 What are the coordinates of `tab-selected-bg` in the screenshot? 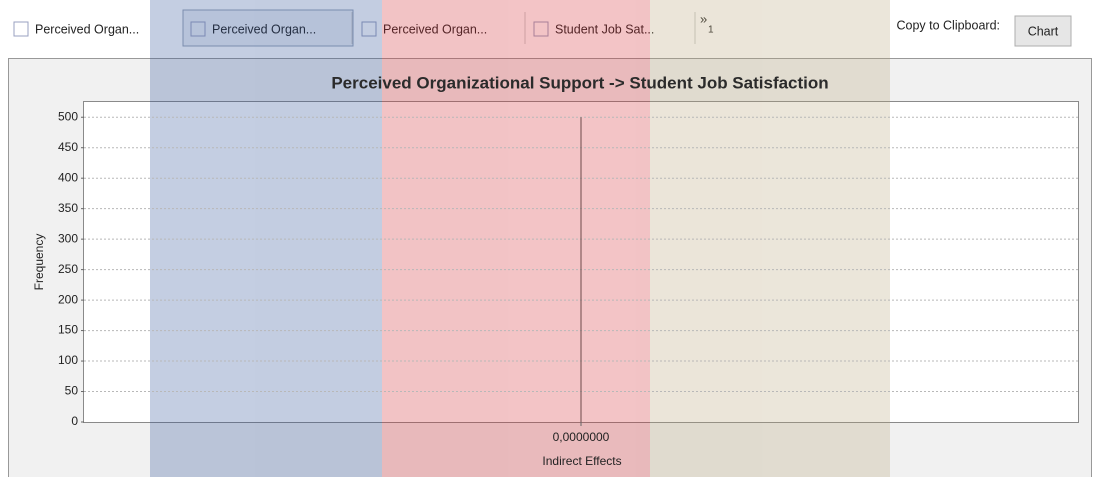 It's located at (268, 28).